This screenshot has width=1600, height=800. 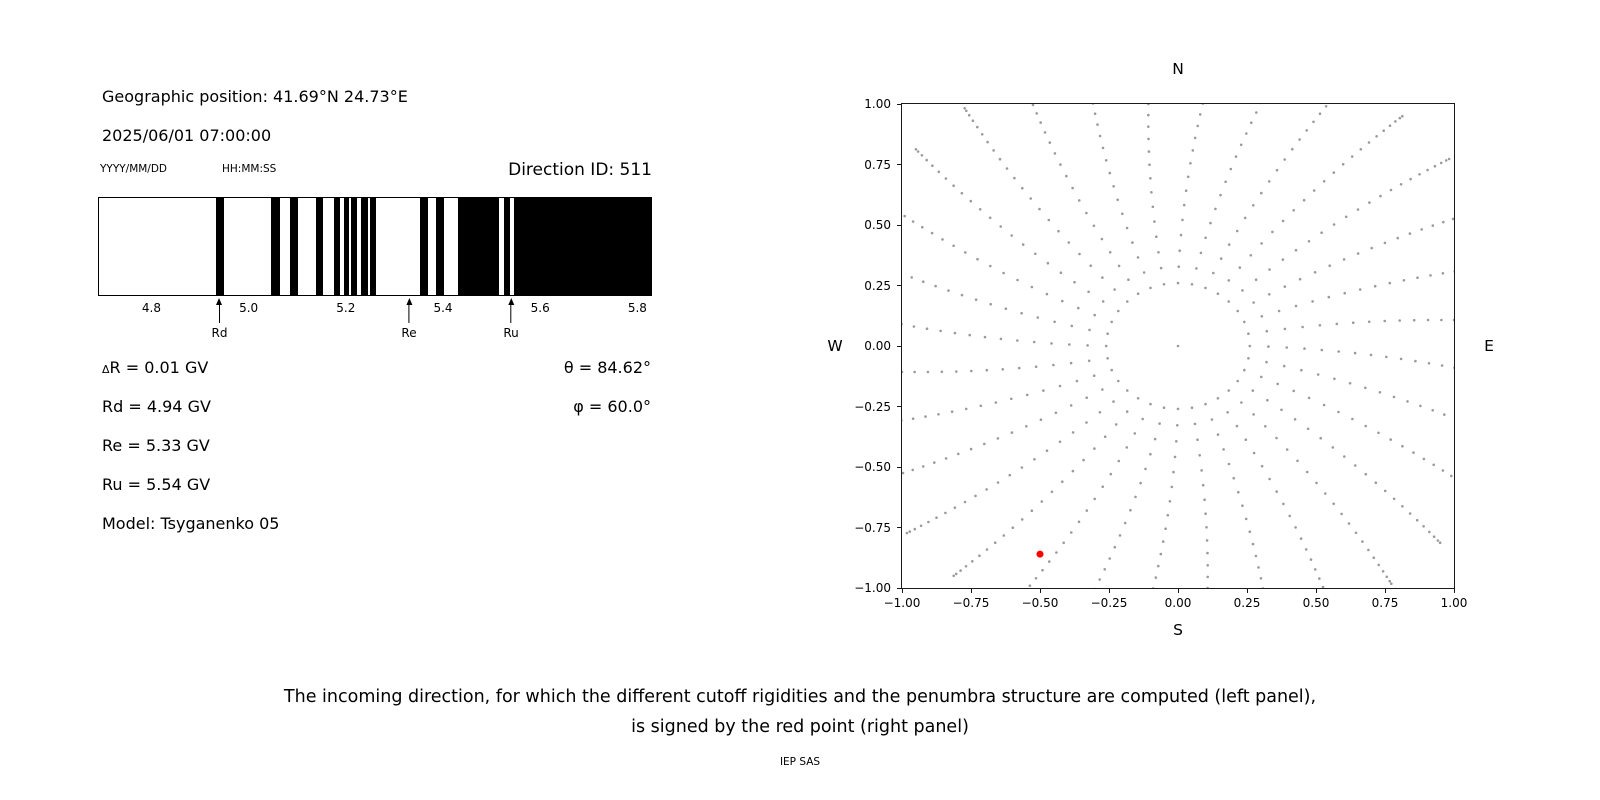 I want to click on x-tick-label: 0.25, so click(x=1247, y=603).